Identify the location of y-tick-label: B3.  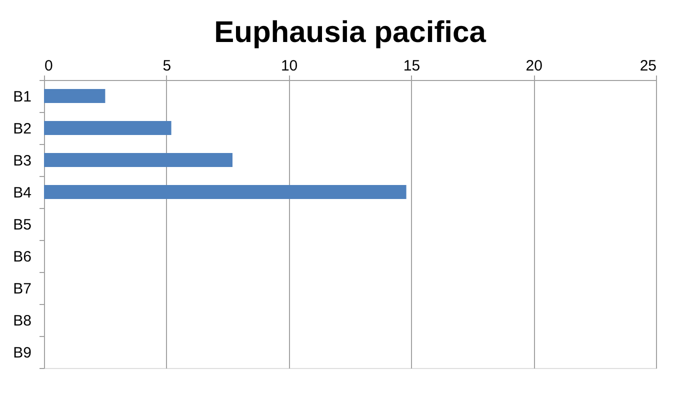
(22, 161).